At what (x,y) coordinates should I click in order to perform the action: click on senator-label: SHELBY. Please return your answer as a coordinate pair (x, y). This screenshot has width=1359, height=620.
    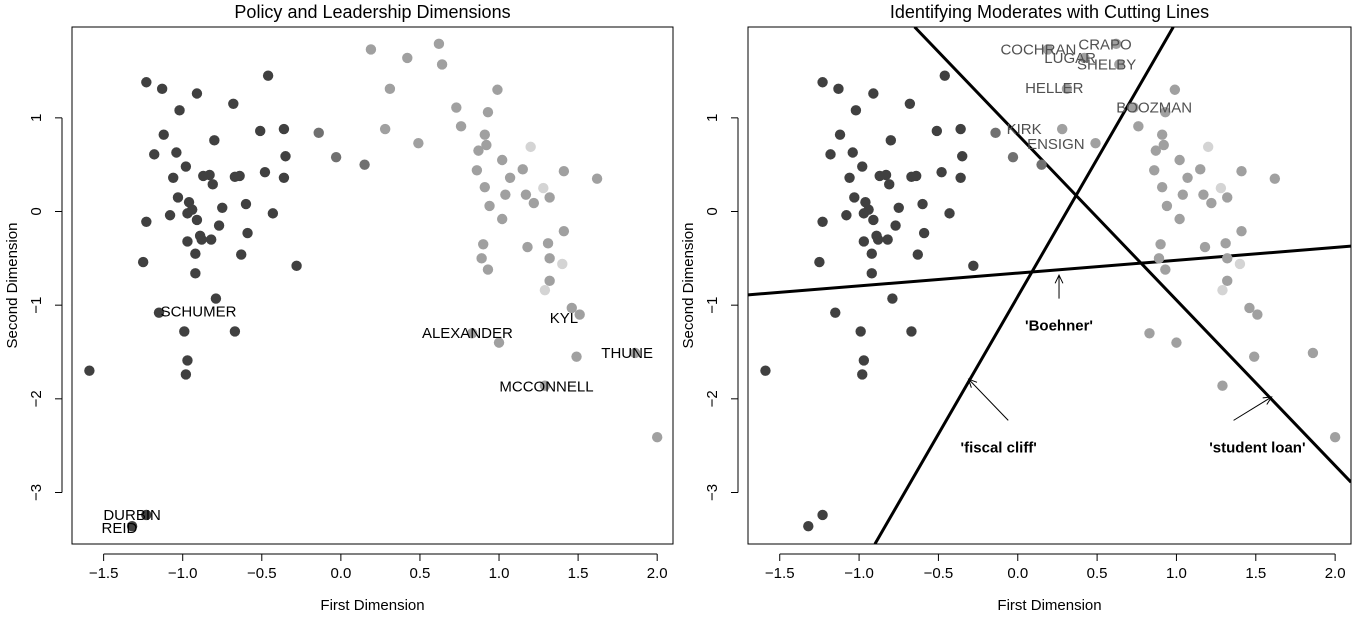
    Looking at the image, I should click on (1106, 64).